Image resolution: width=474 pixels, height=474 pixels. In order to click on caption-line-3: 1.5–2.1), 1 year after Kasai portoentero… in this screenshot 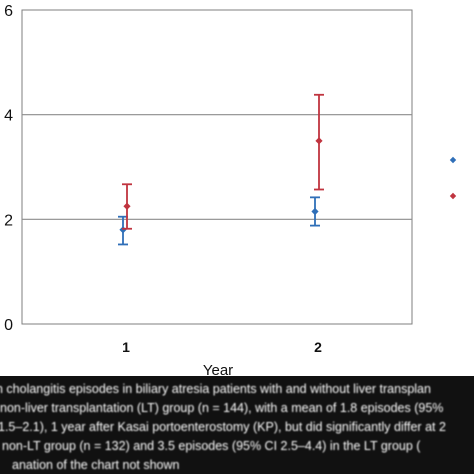, I will do `click(223, 427)`.